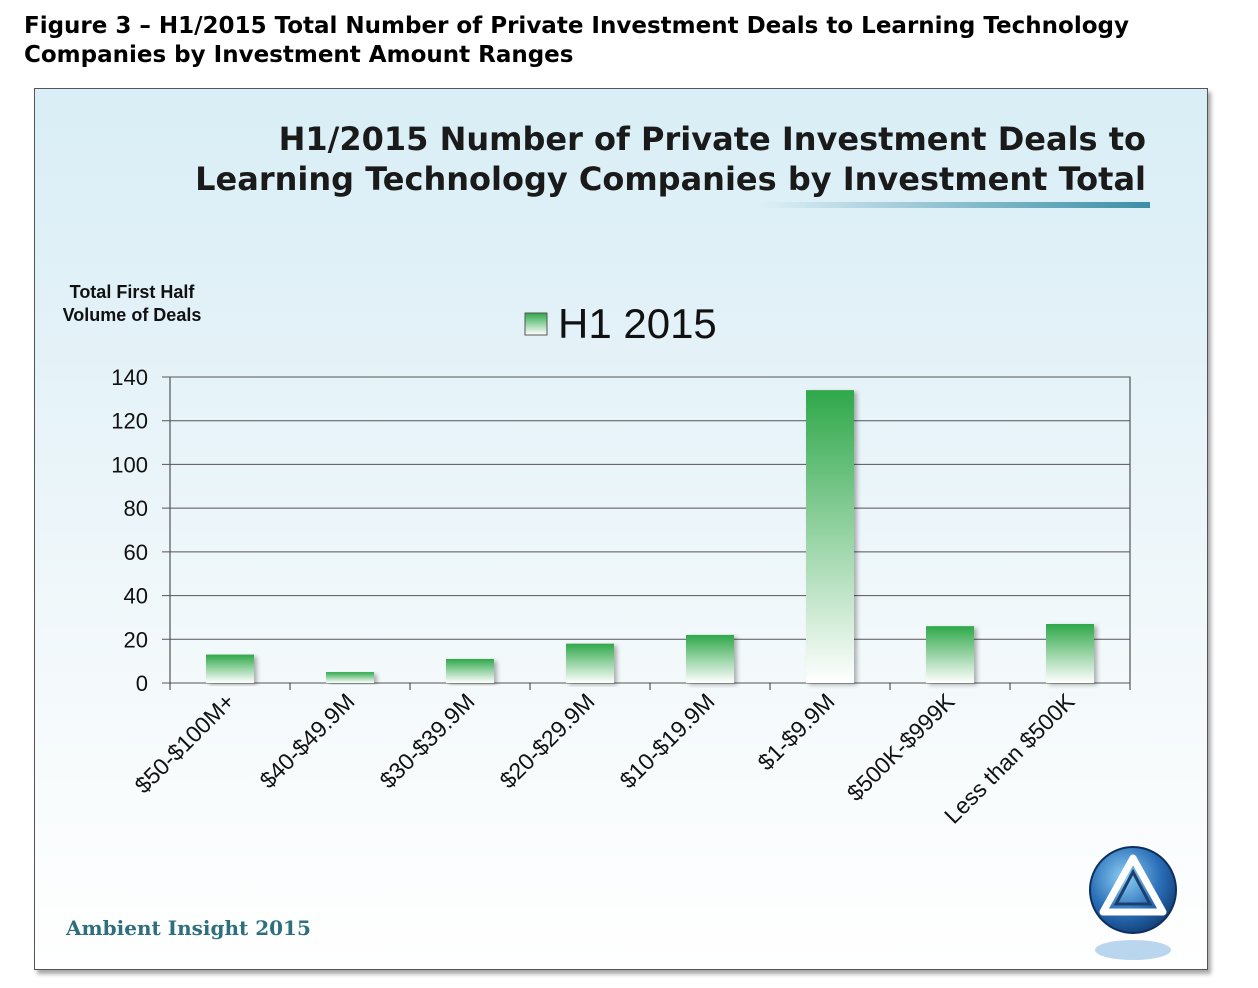  I want to click on legend-label: H1 2015, so click(637, 323).